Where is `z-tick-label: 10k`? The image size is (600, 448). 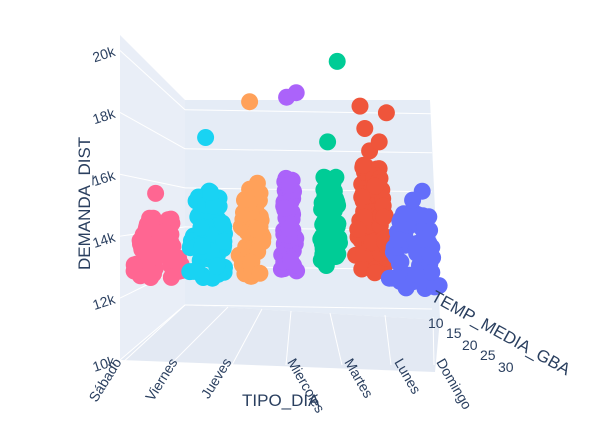
z-tick-label: 10k is located at coordinates (104, 363).